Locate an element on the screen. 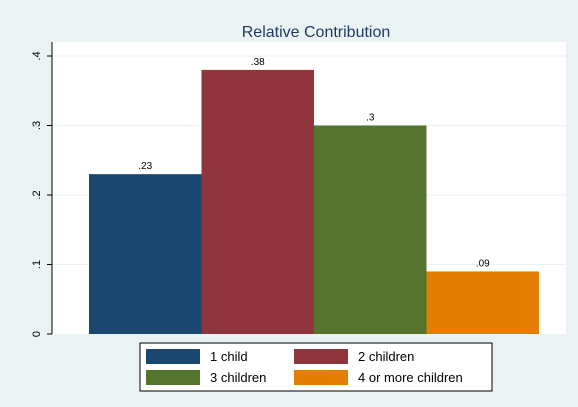 The height and width of the screenshot is (407, 578). legend-swatch-1-child is located at coordinates (173, 356).